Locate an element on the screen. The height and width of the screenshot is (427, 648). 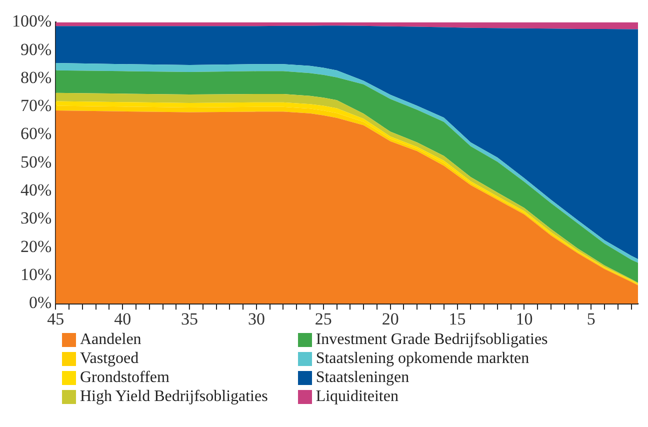
y-tick-label: 40% is located at coordinates (36, 190).